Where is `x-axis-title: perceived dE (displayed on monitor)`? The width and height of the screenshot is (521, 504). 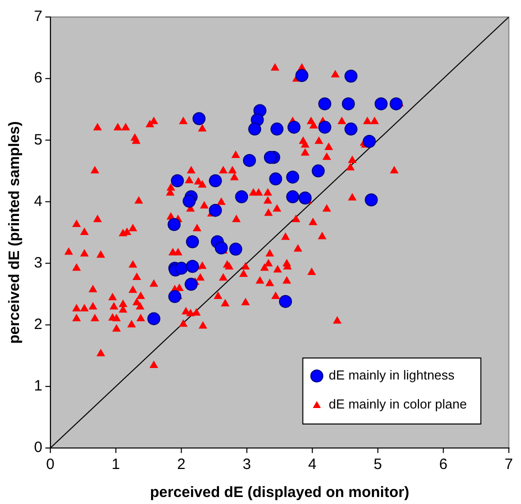
x-axis-title: perceived dE (displayed on monitor) is located at coordinates (280, 493).